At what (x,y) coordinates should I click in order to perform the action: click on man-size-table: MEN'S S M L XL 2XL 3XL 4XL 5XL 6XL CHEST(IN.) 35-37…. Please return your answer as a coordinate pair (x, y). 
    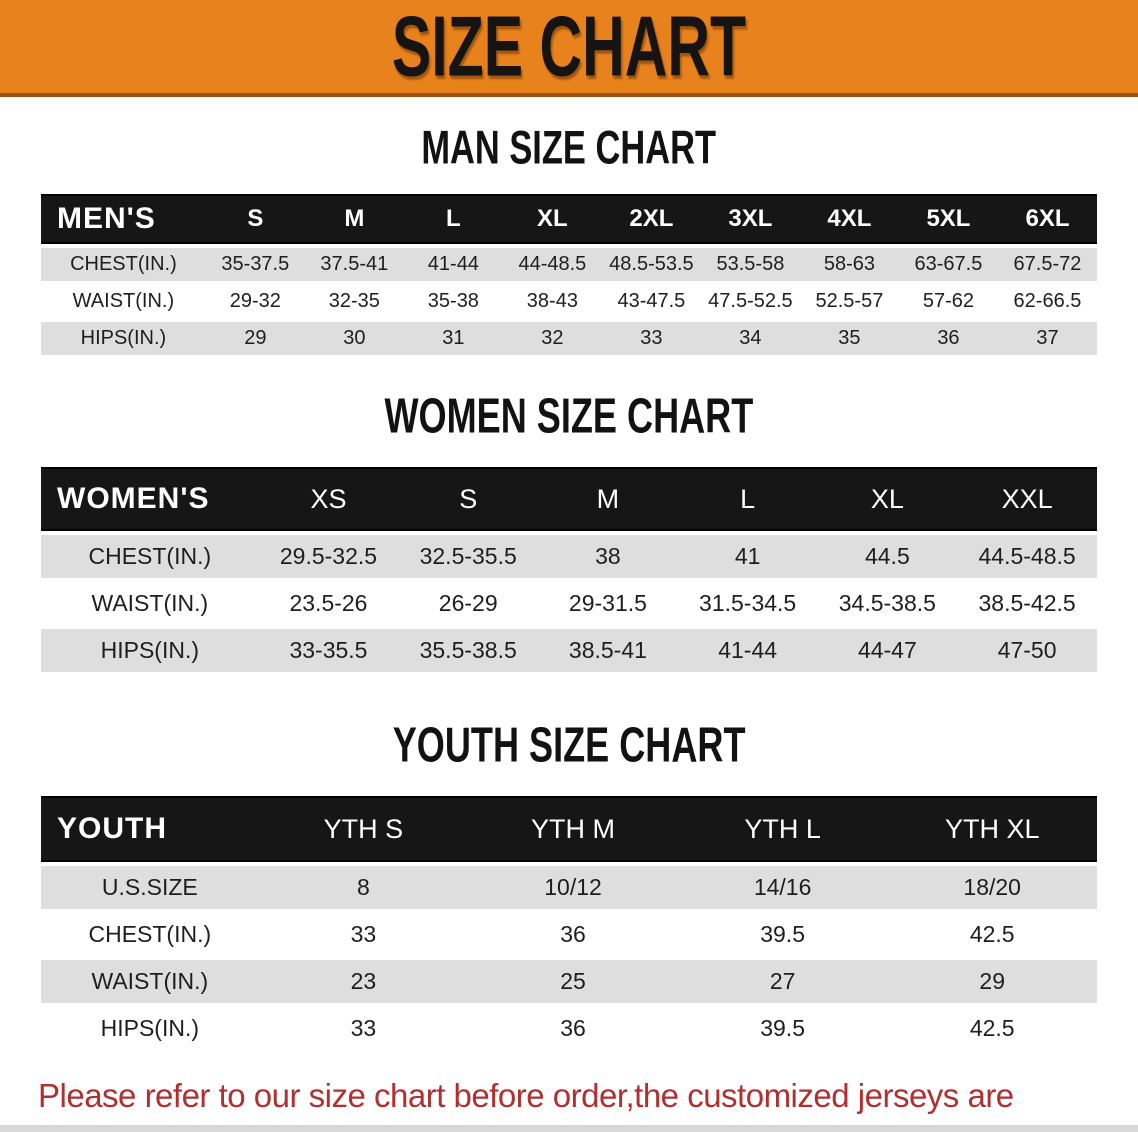
    Looking at the image, I should click on (569, 274).